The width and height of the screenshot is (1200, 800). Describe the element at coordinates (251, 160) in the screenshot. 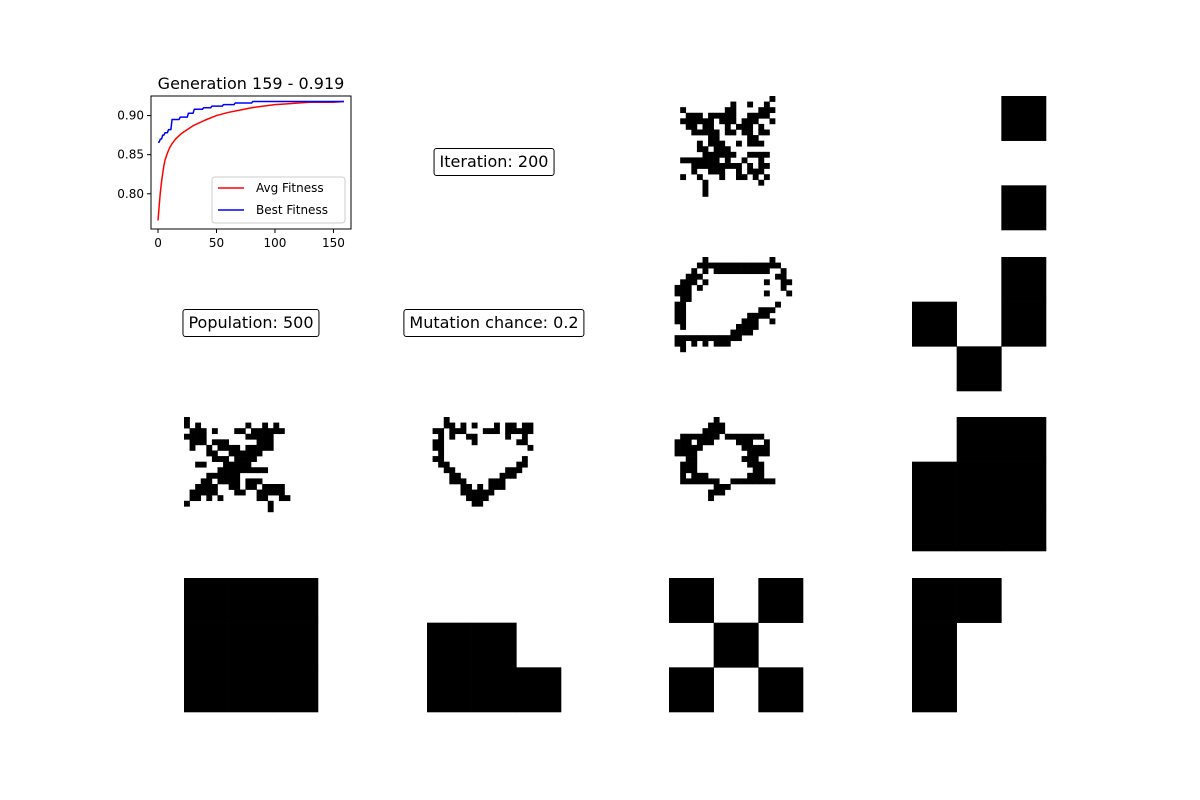

I see `series-layer` at that location.